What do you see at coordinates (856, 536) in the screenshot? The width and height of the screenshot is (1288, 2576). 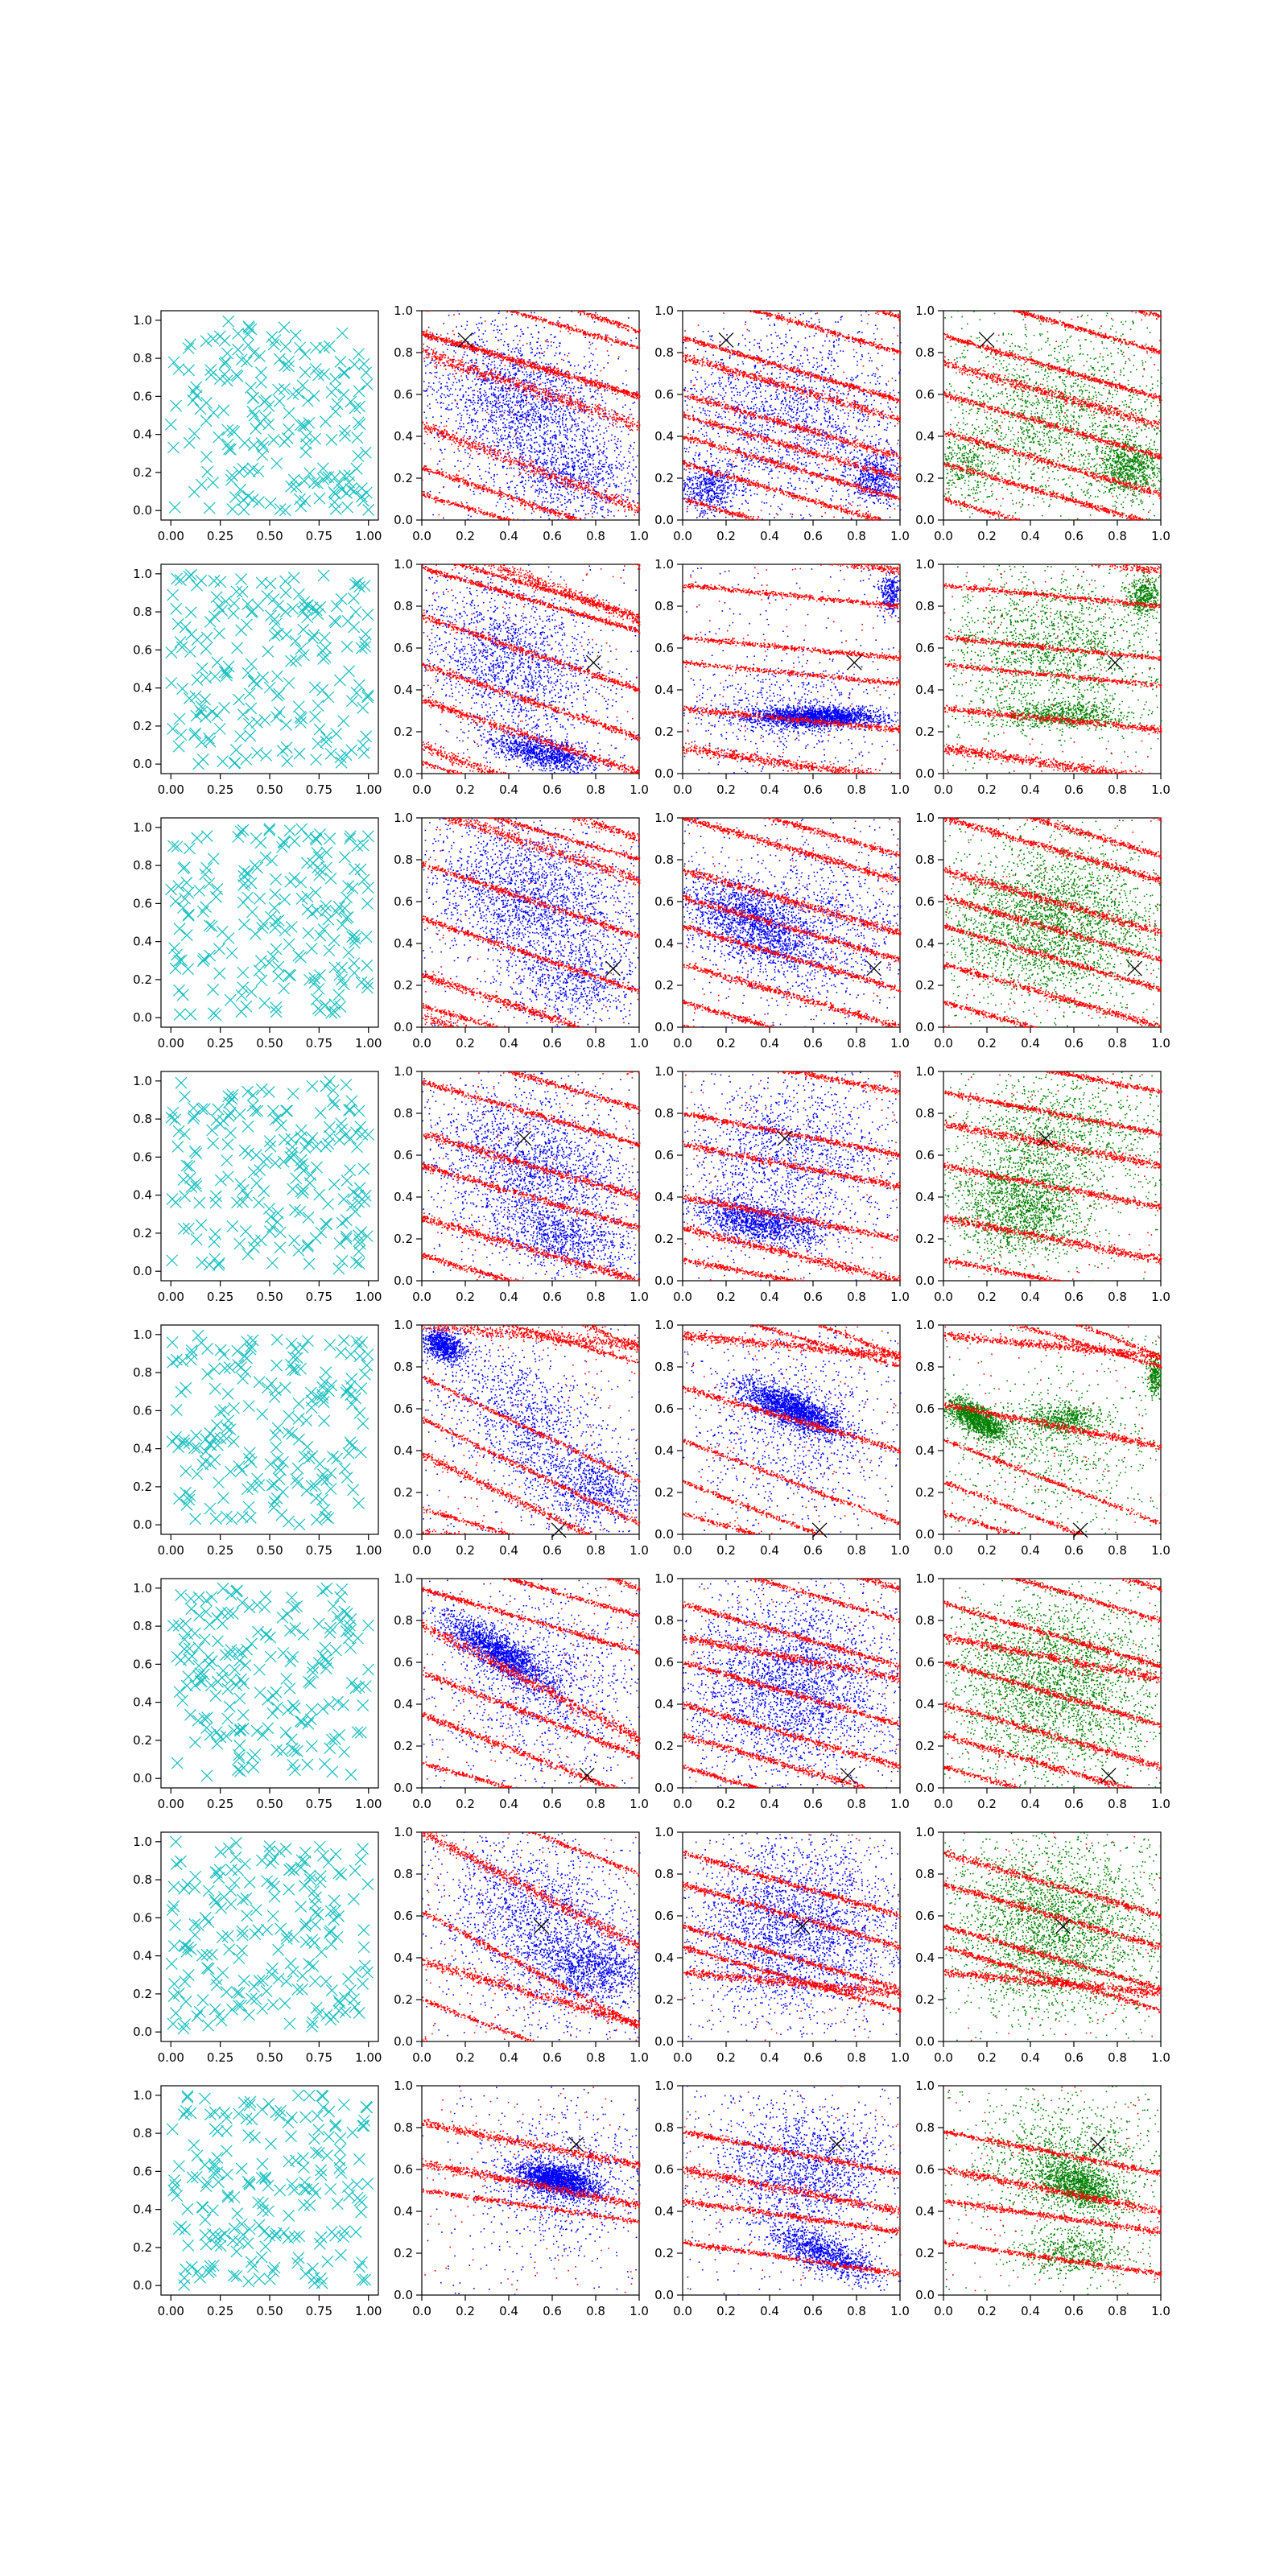 I see `x-tick-label: 0.8` at bounding box center [856, 536].